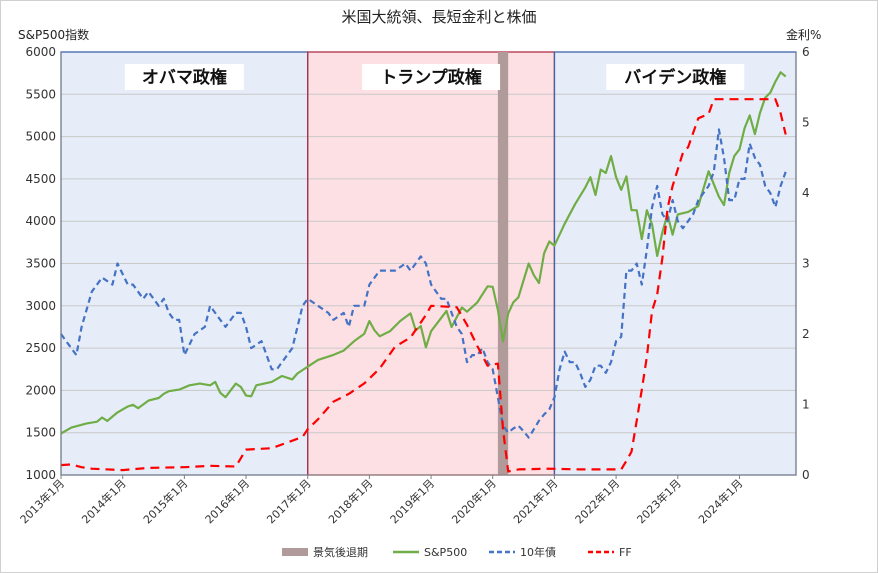 This screenshot has width=878, height=573. I want to click on right-tick-label: 4, so click(806, 193).